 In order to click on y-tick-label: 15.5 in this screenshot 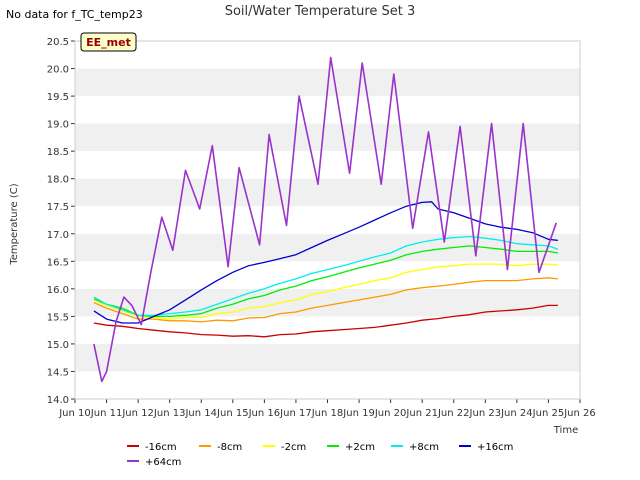, I will do `click(58, 317)`.